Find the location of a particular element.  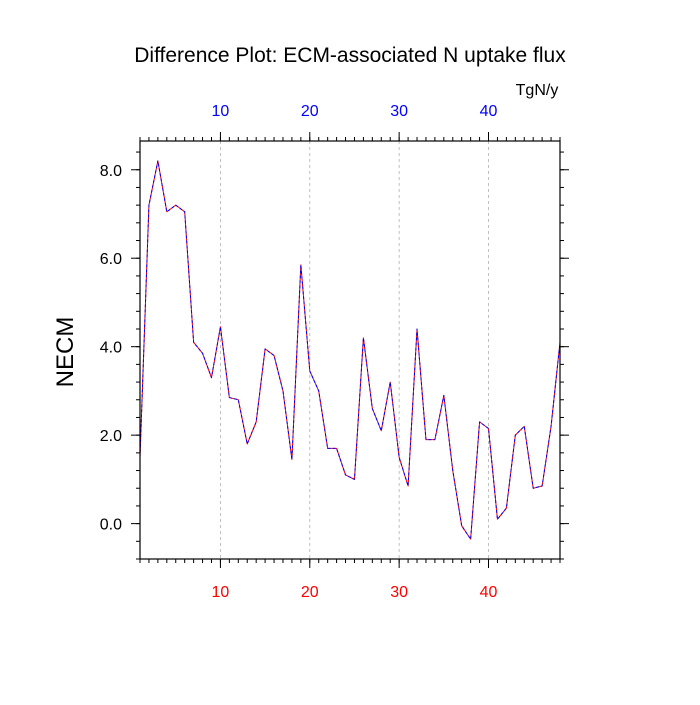

x-tick-label-top: 40 is located at coordinates (489, 111).